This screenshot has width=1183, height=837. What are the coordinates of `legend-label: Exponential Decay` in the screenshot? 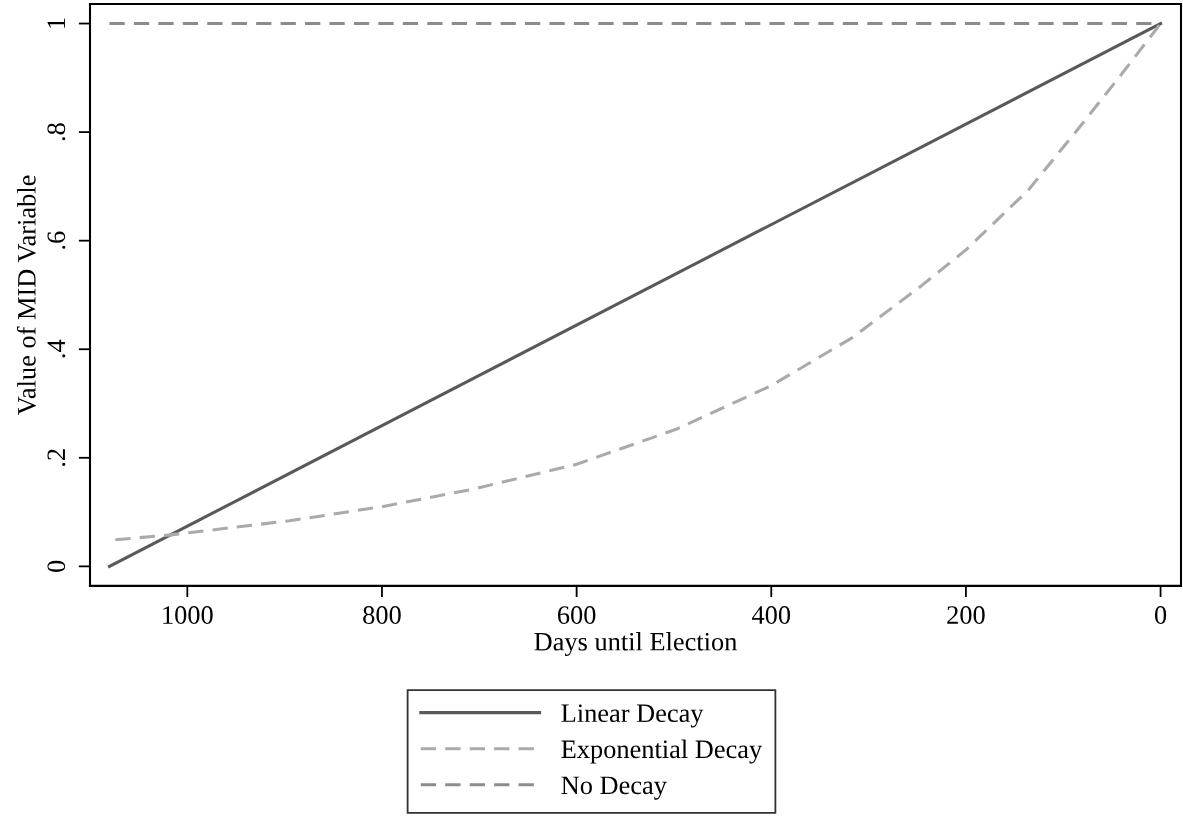 It's located at (662, 751).